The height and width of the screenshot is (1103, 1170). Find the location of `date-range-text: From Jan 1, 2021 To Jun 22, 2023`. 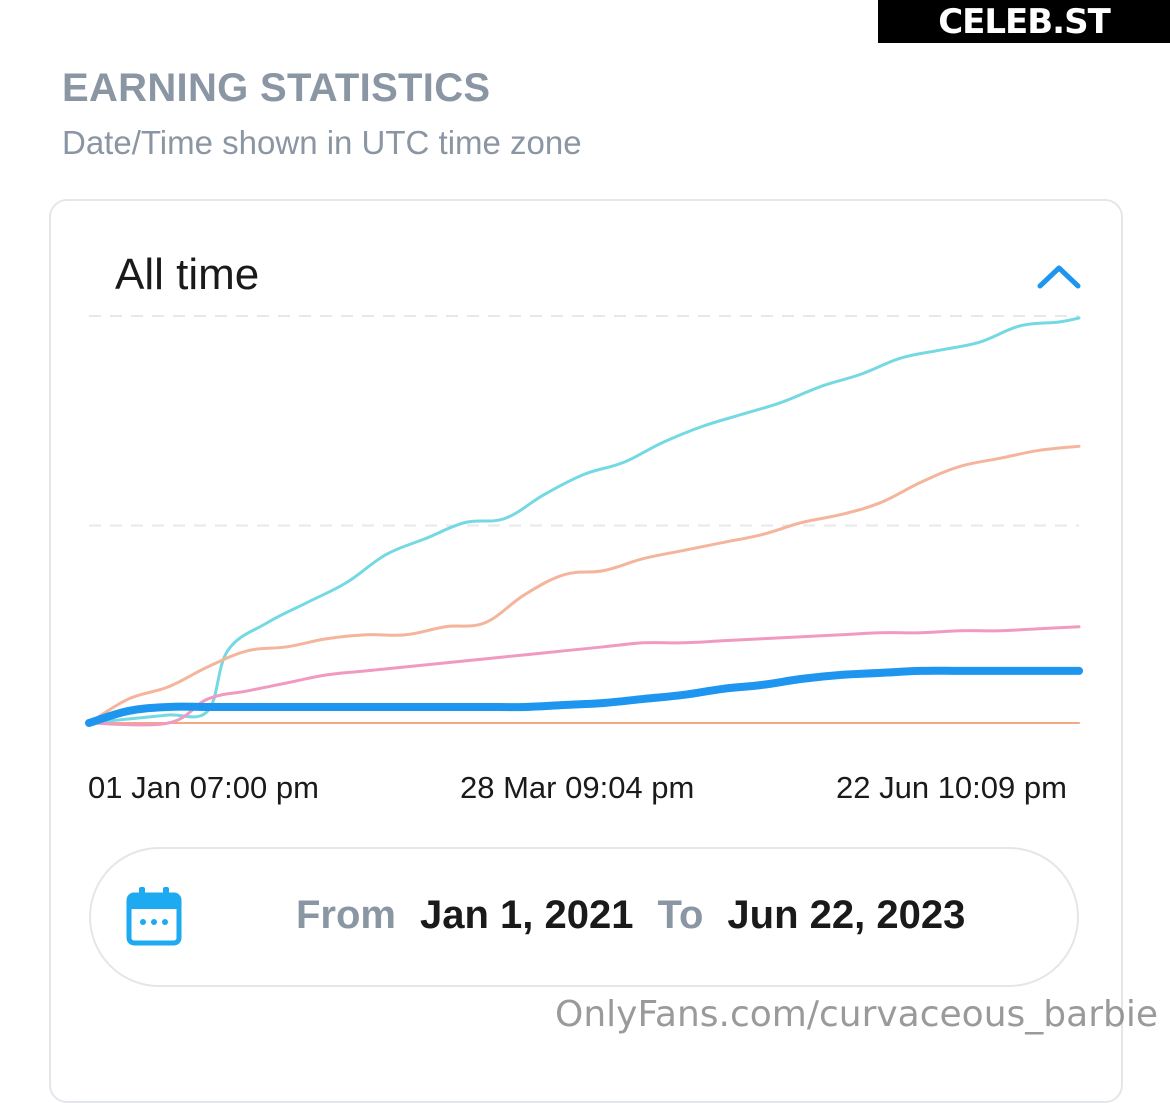

date-range-text: From Jan 1, 2021 To Jun 22, 2023 is located at coordinates (630, 915).